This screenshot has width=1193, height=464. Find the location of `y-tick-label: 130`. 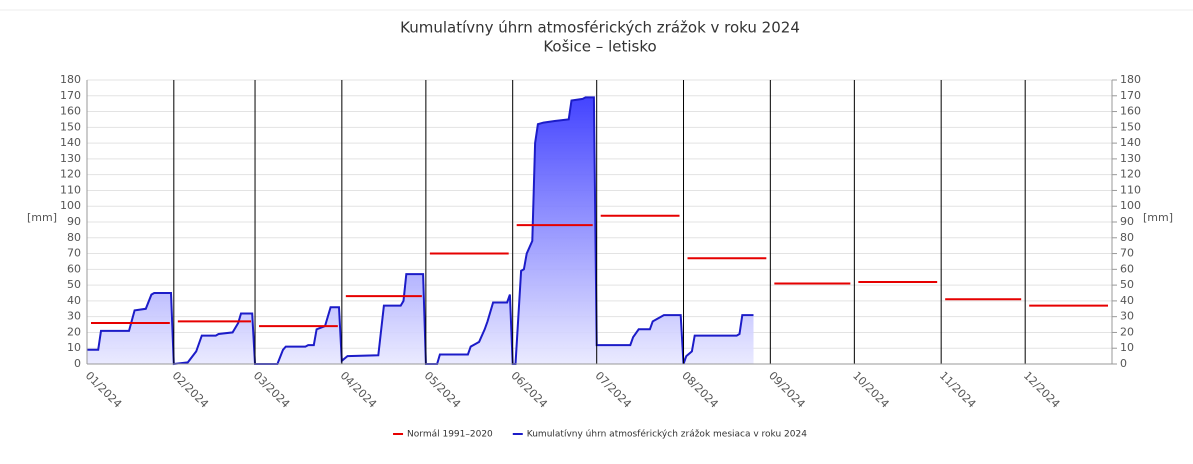

y-tick-label: 130 is located at coordinates (70, 158).